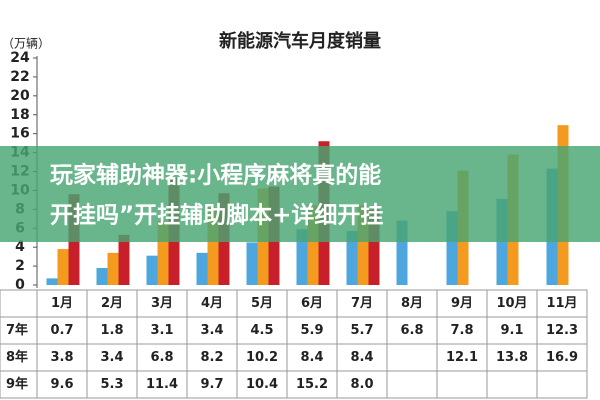  I want to click on legend-label: 8年, so click(17, 357).